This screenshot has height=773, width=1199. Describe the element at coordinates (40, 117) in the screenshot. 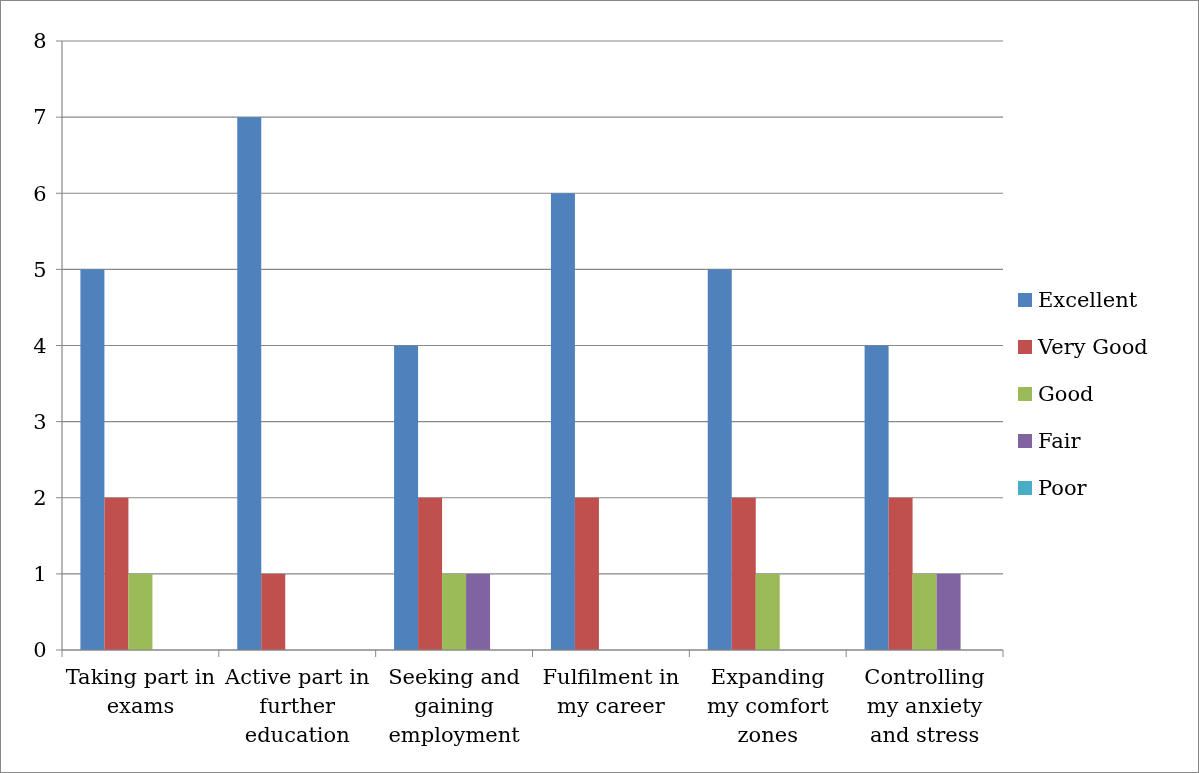

I see `y-tick-label: 7` at that location.